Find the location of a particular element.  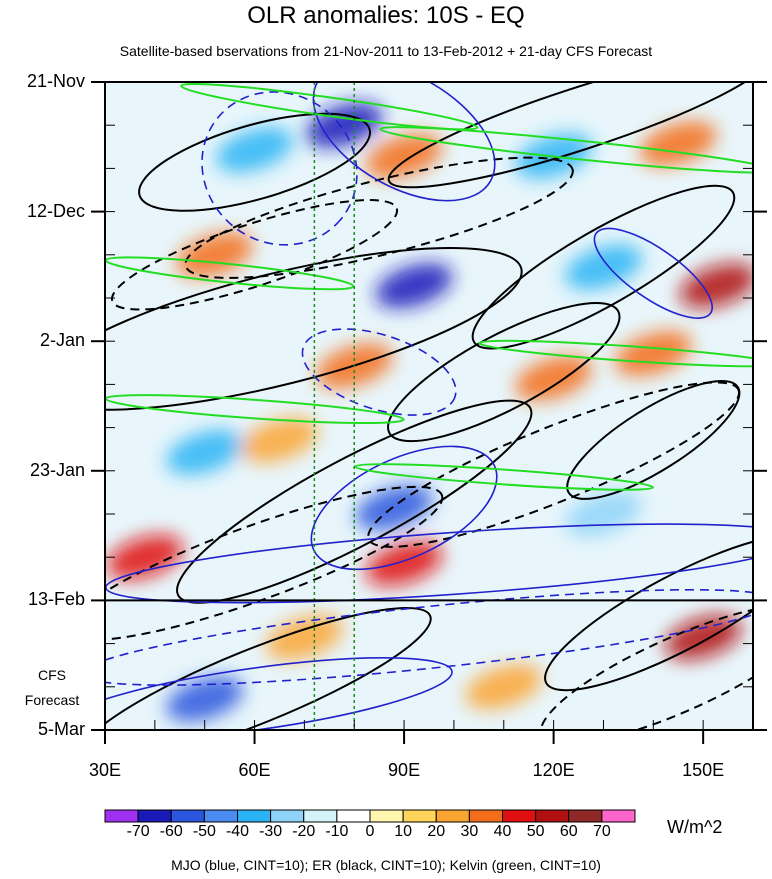

x-tick-label-0: 30E is located at coordinates (105, 770).